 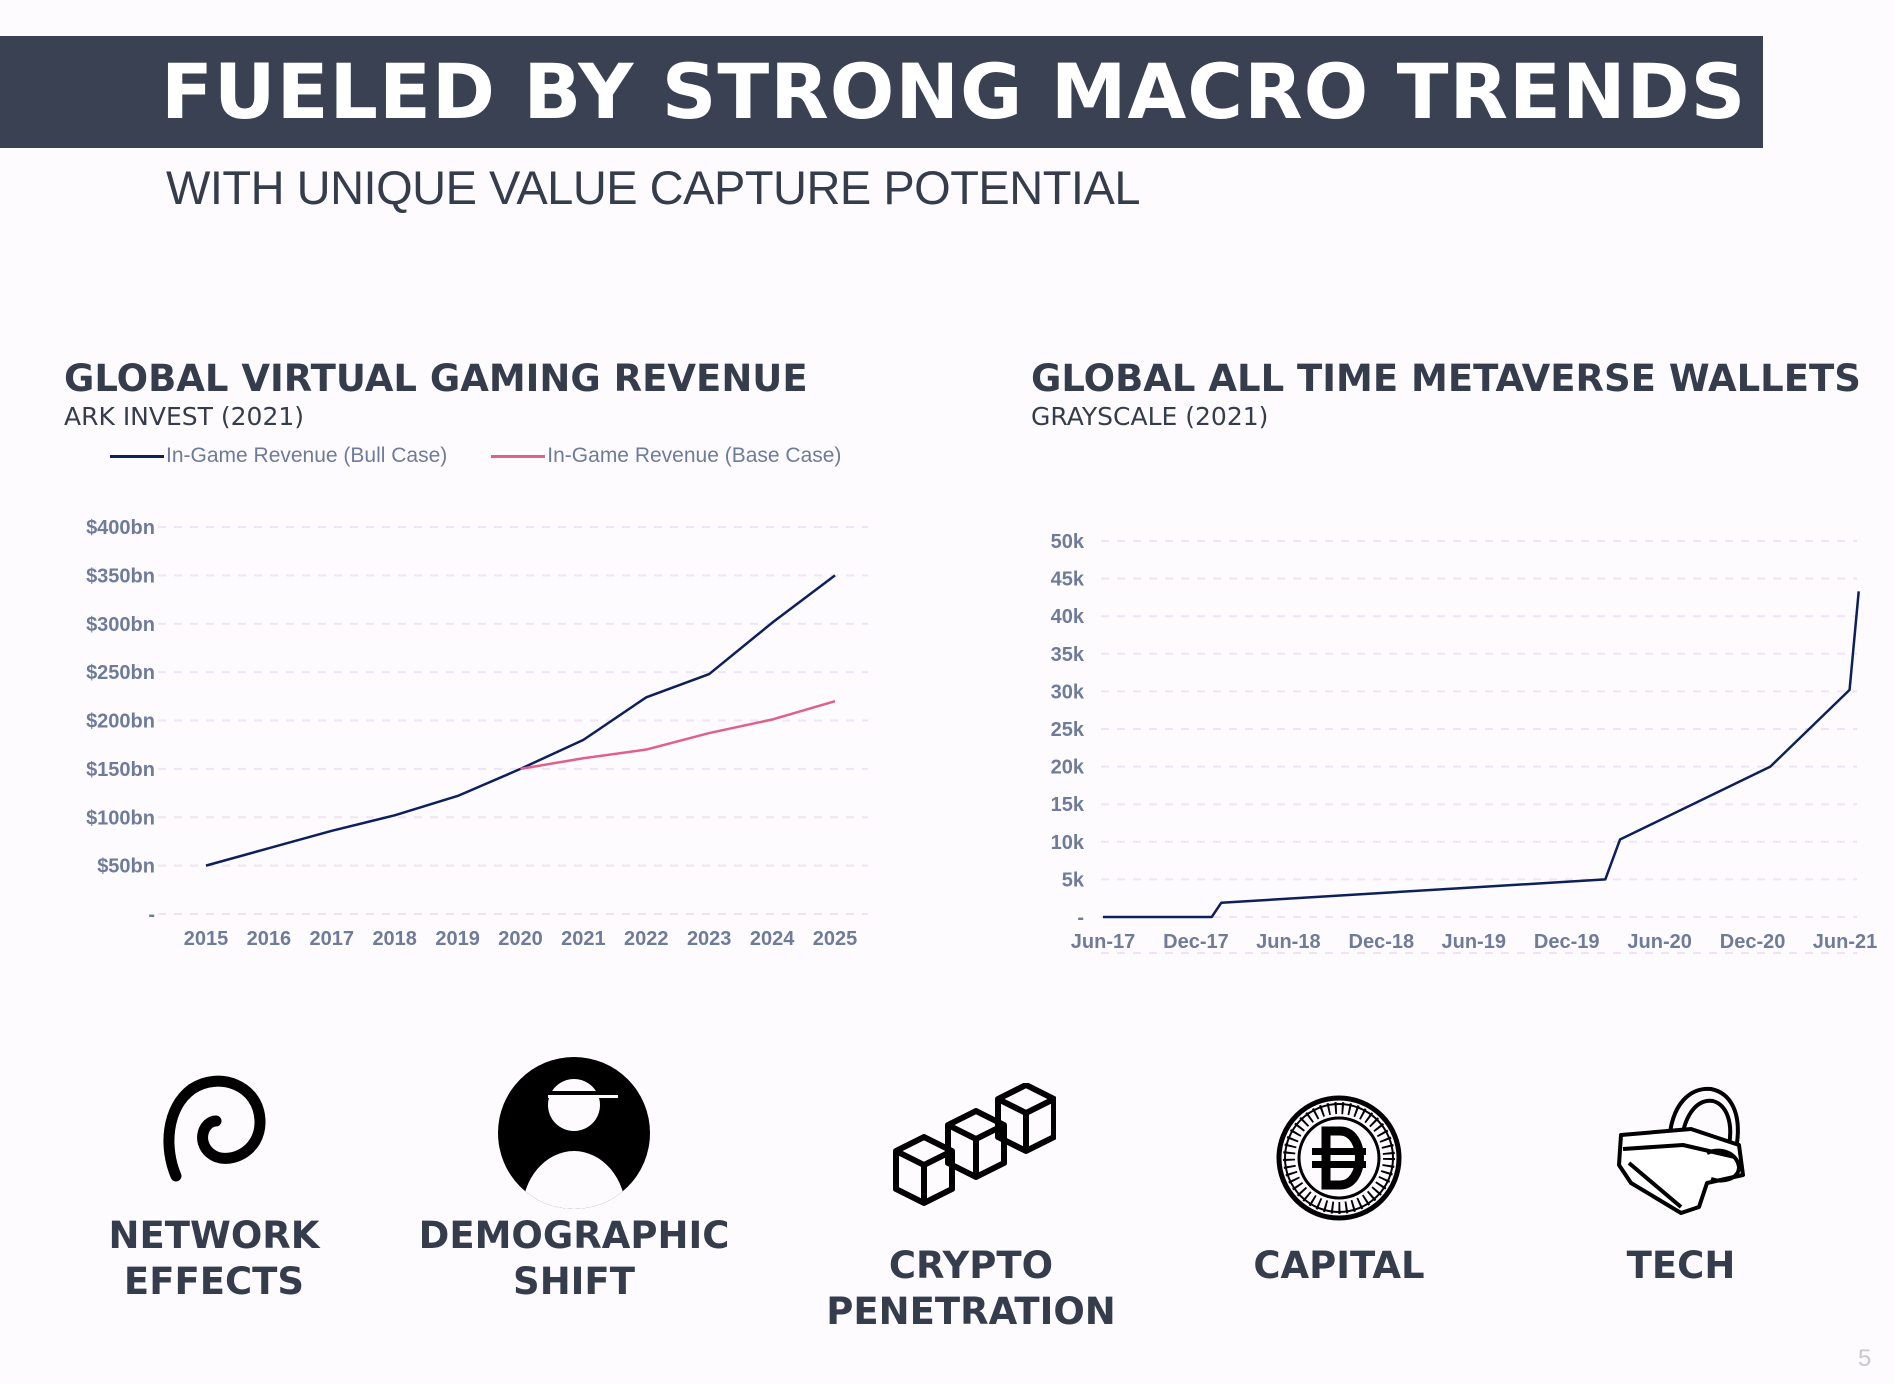 What do you see at coordinates (1068, 542) in the screenshot?
I see `y-tick-label: 50k` at bounding box center [1068, 542].